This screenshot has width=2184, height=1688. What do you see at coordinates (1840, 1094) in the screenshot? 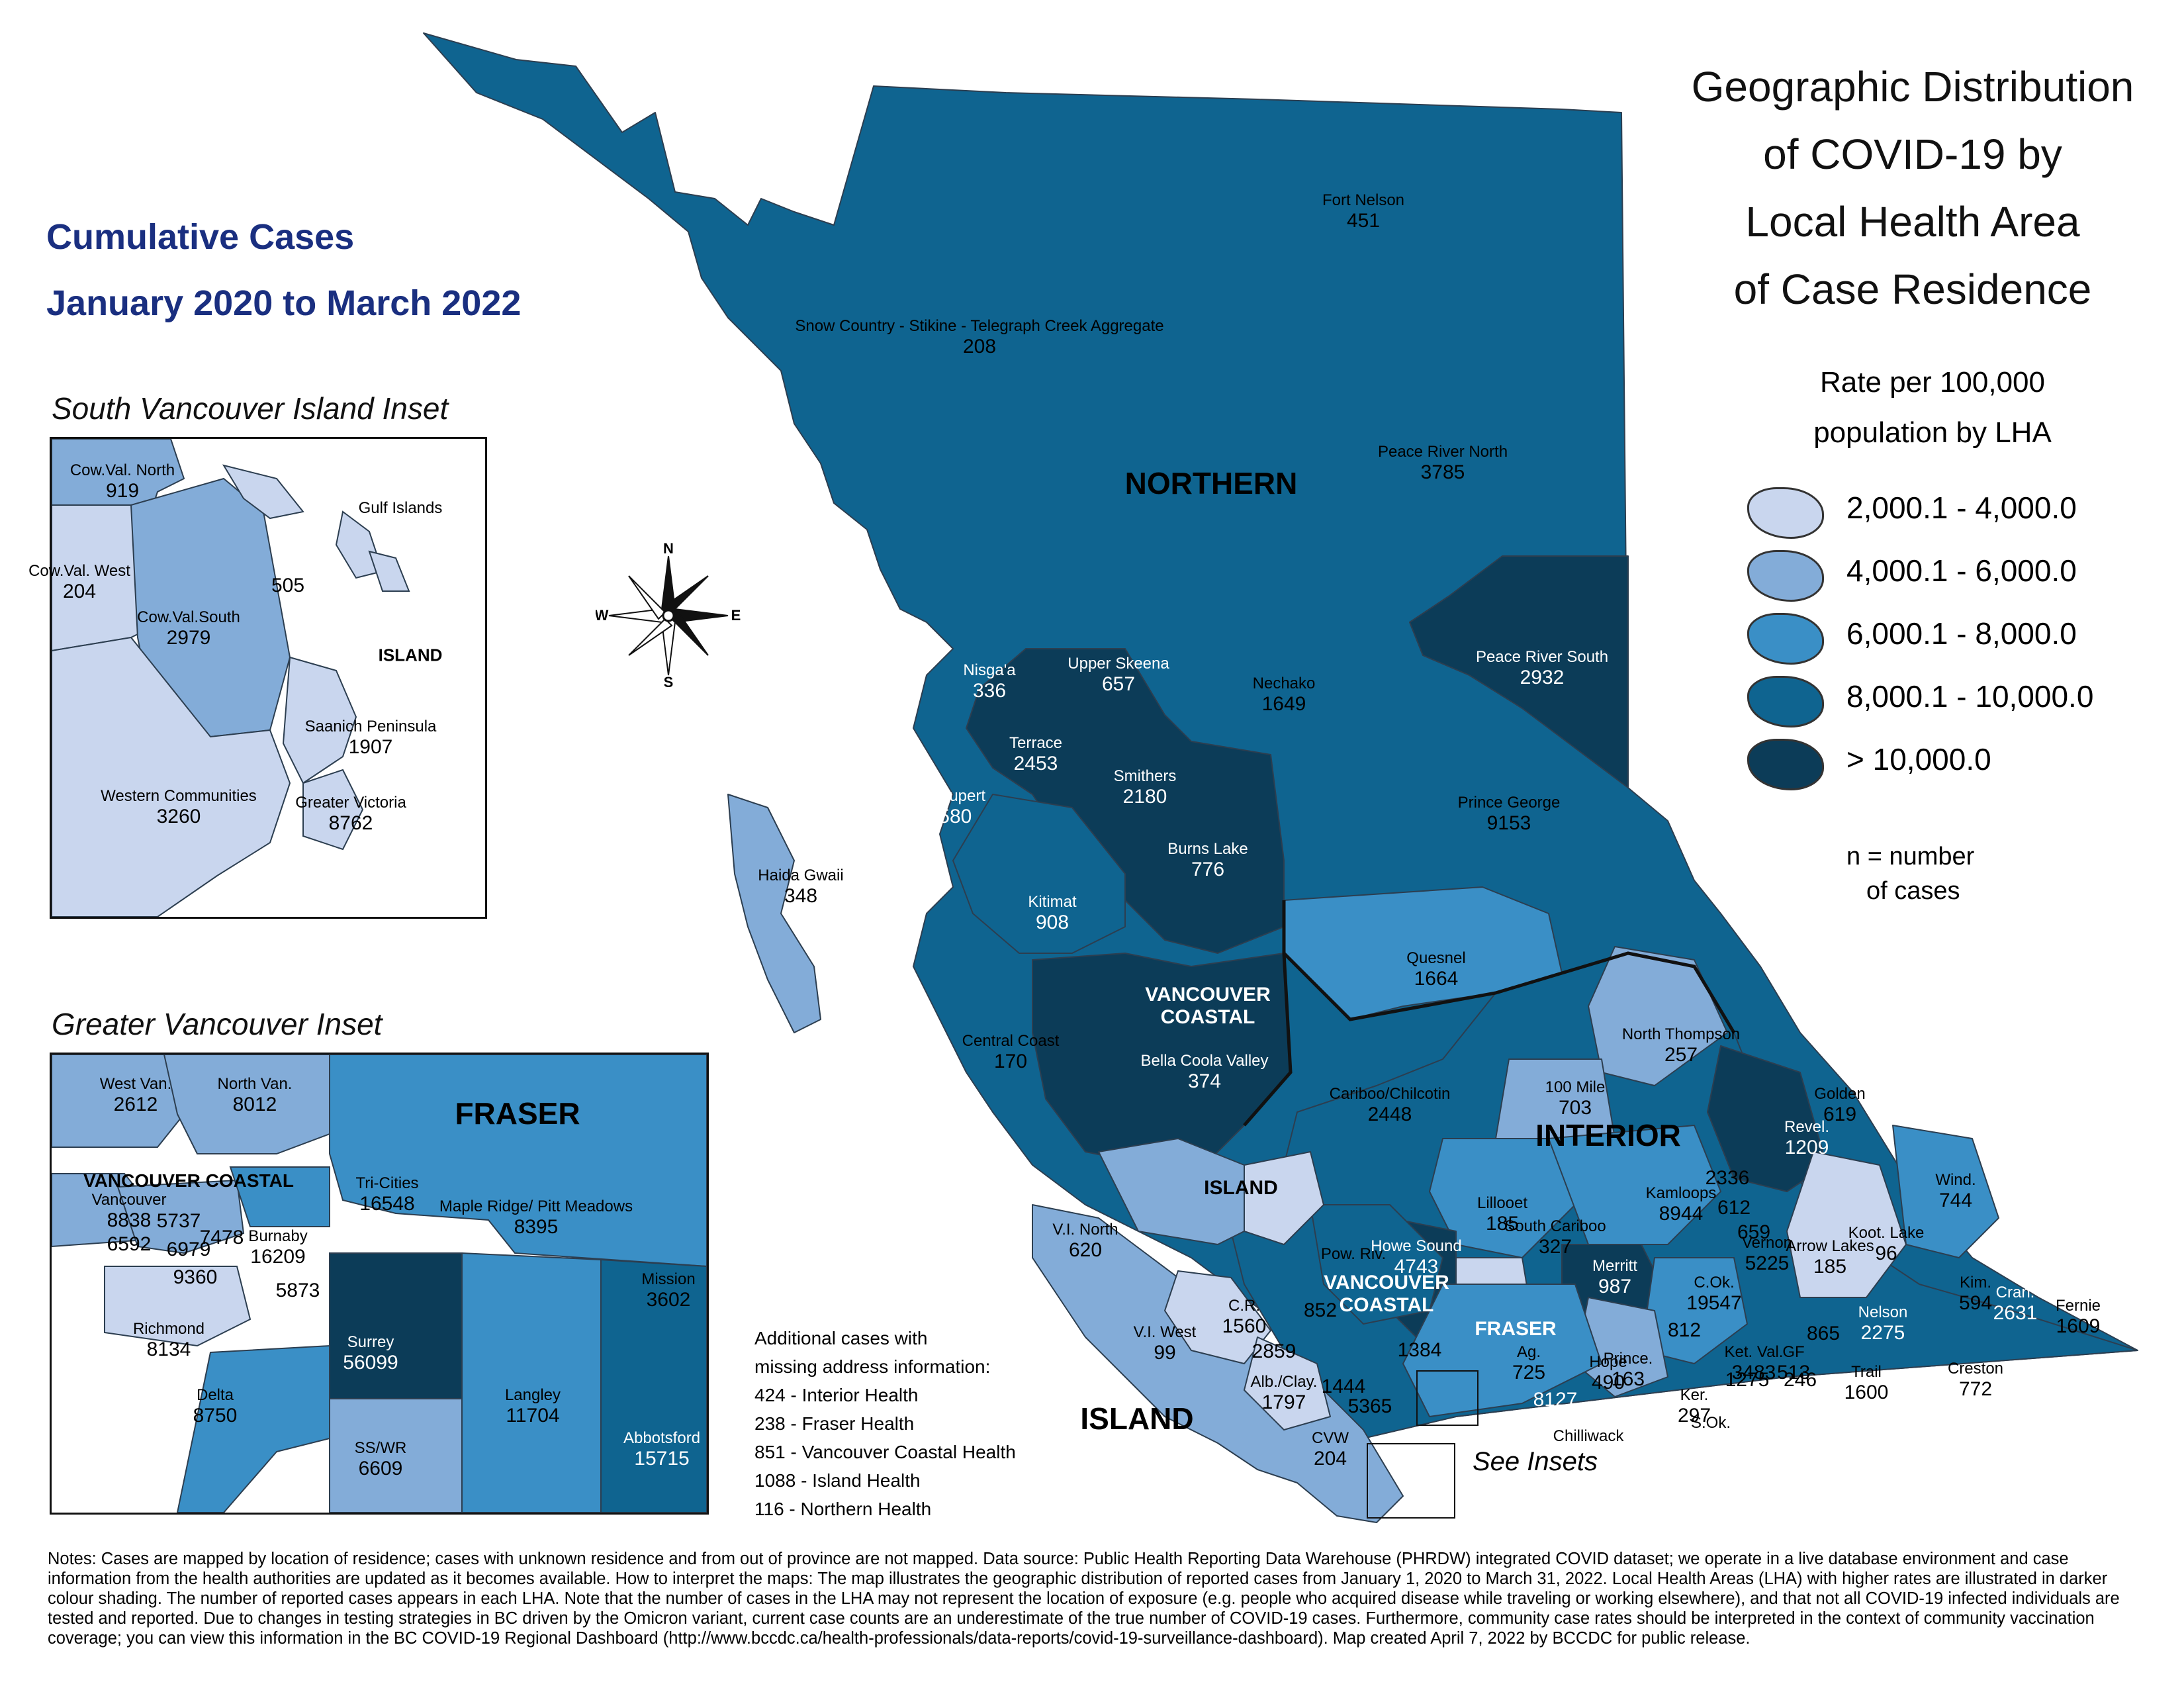
I see `lha-name: Golden` at bounding box center [1840, 1094].